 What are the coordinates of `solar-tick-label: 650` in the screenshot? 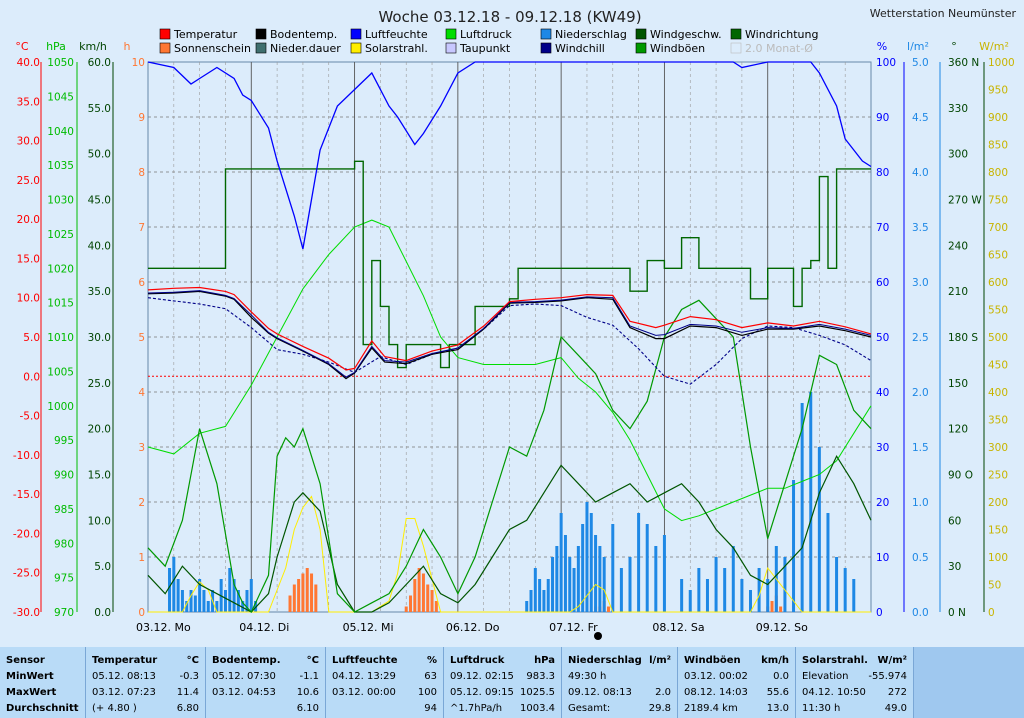 It's located at (998, 256).